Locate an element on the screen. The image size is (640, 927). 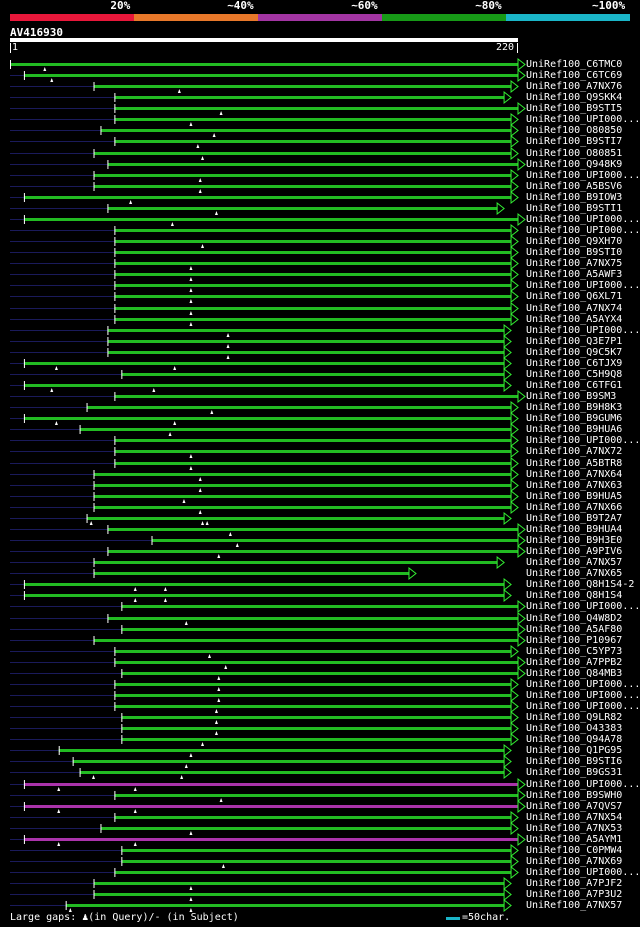
hit-label: UniRef100_B9STI1 is located at coordinates (574, 208).